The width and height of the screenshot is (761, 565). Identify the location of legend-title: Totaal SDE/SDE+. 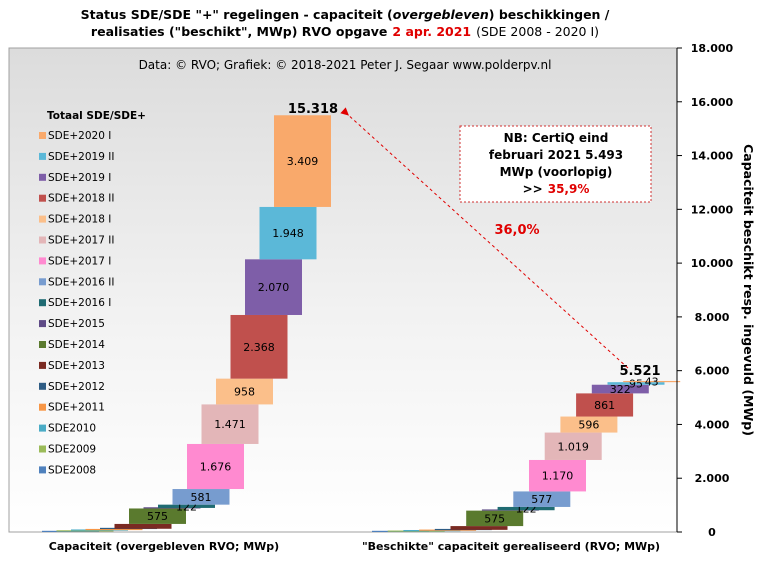
(96, 116).